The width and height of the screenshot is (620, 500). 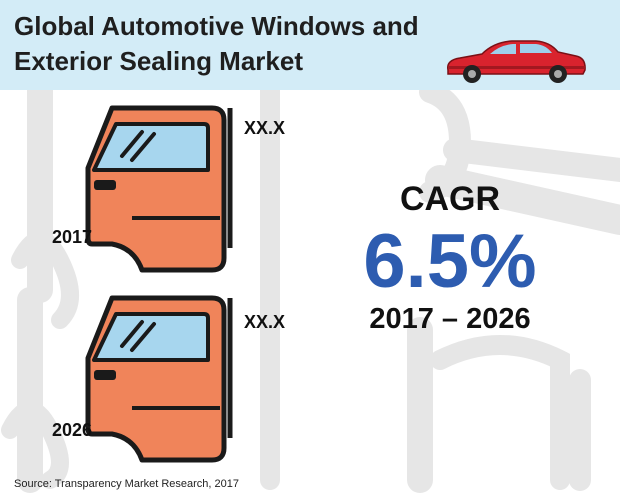 What do you see at coordinates (159, 189) in the screenshot?
I see `car-door-icon-2017` at bounding box center [159, 189].